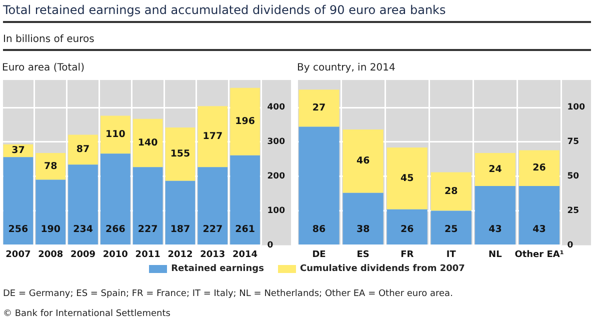 Image resolution: width=600 pixels, height=327 pixels. I want to click on text: In billions of euros, so click(297, 42).